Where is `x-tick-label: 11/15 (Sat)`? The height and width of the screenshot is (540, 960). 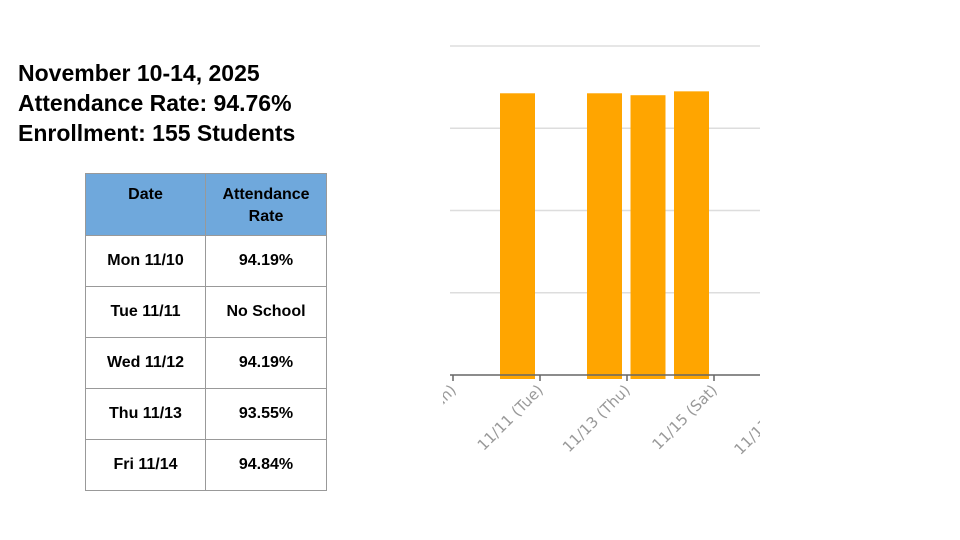 x-tick-label: 11/15 (Sat) is located at coordinates (684, 417).